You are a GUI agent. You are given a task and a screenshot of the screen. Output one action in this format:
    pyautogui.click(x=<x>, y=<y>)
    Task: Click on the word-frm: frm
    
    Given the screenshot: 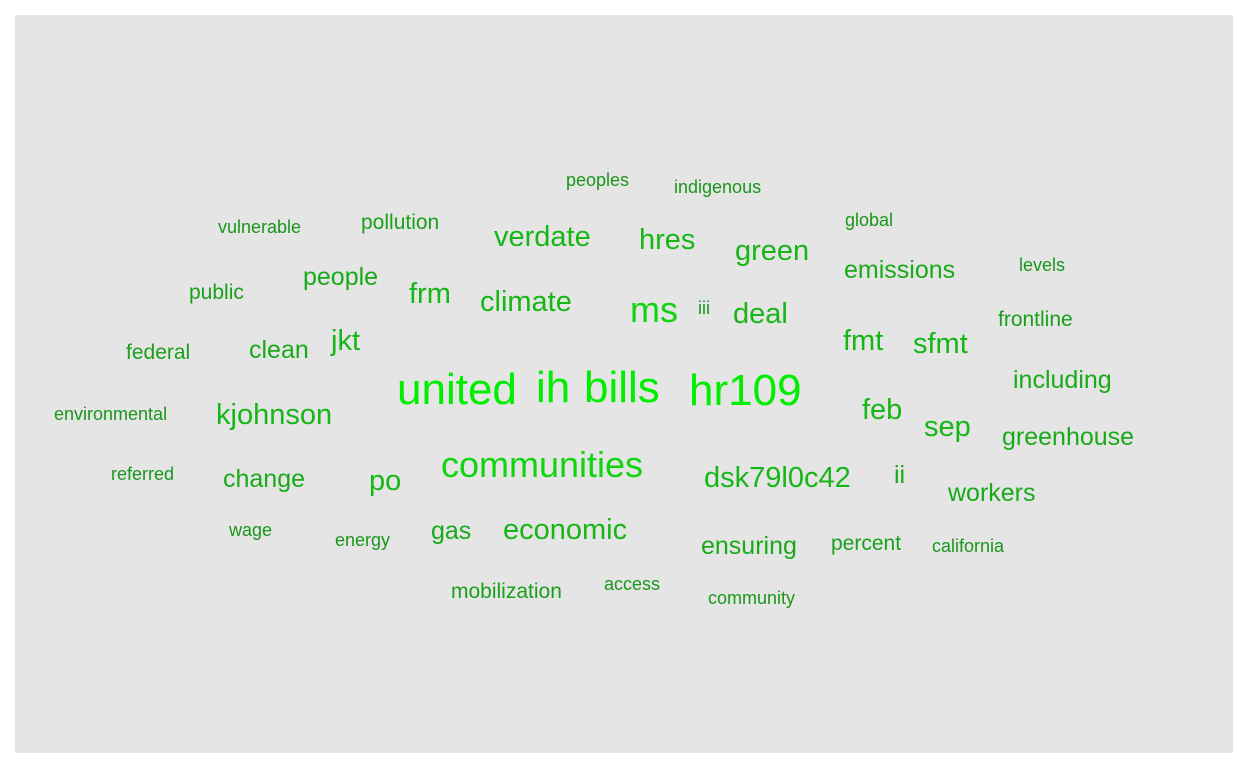 What is the action you would take?
    pyautogui.click(x=430, y=294)
    